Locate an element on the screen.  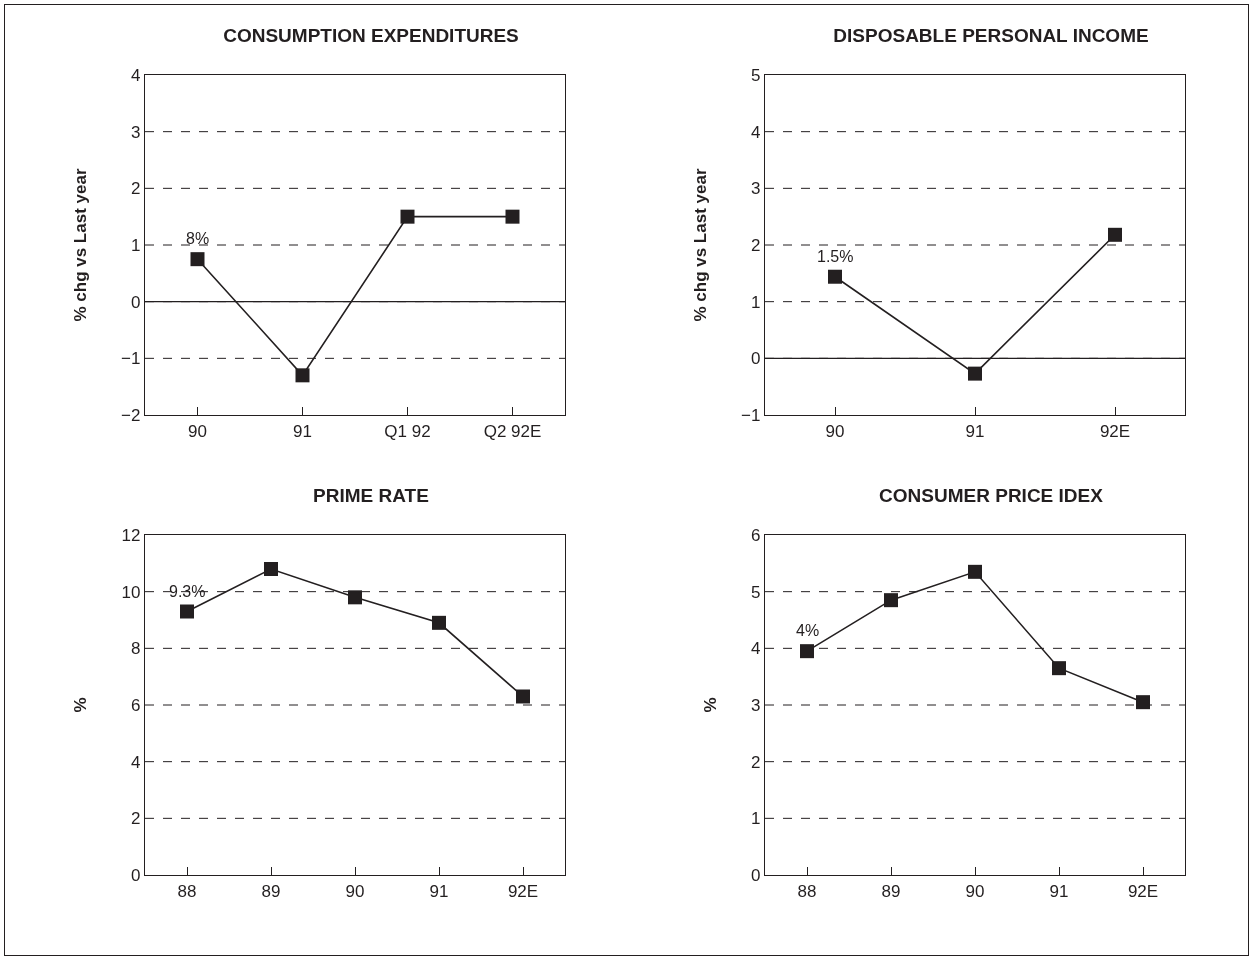
annotation: 8% is located at coordinates (198, 238).